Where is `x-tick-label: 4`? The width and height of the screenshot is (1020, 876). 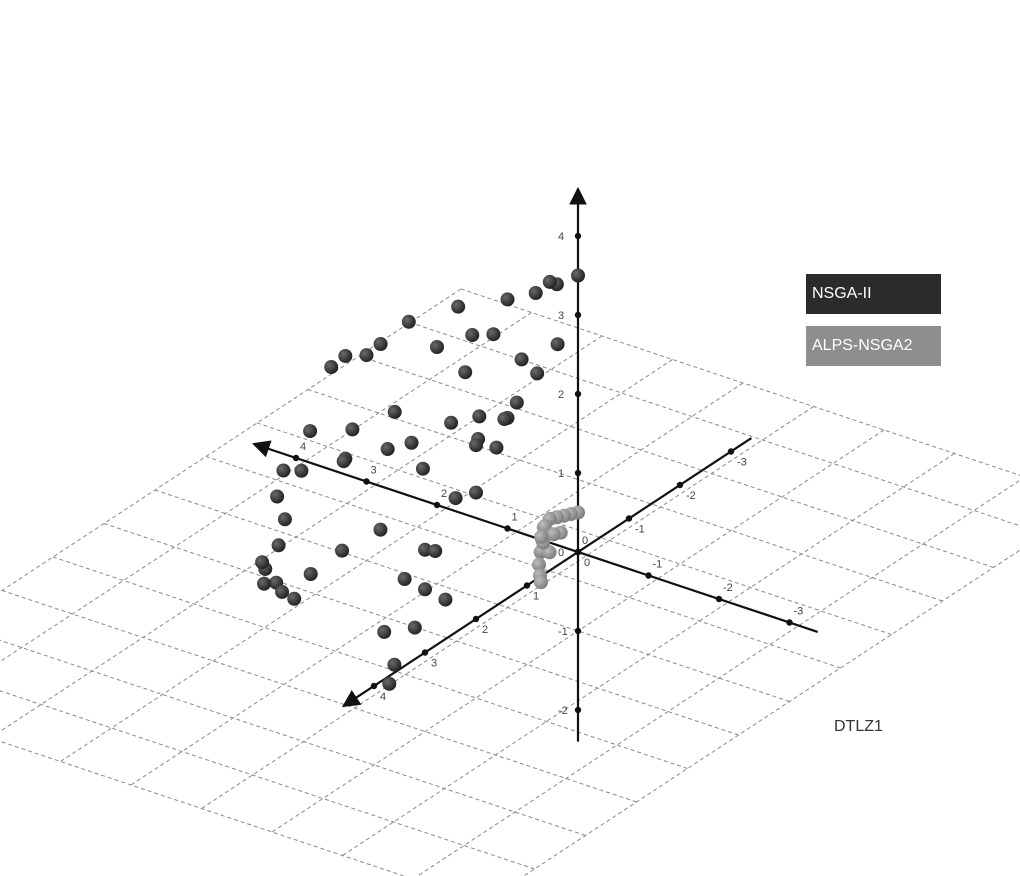
x-tick-label: 4 is located at coordinates (303, 447).